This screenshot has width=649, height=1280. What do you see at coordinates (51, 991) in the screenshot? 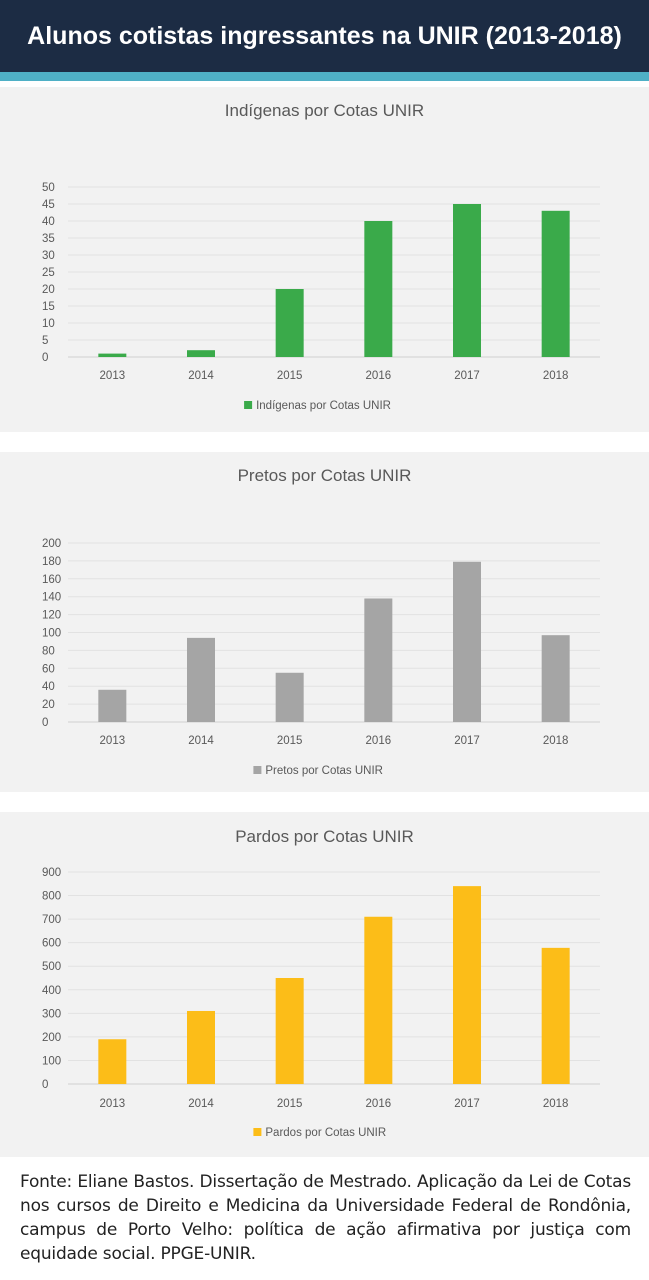
I see `y-tick-label: 400` at bounding box center [51, 991].